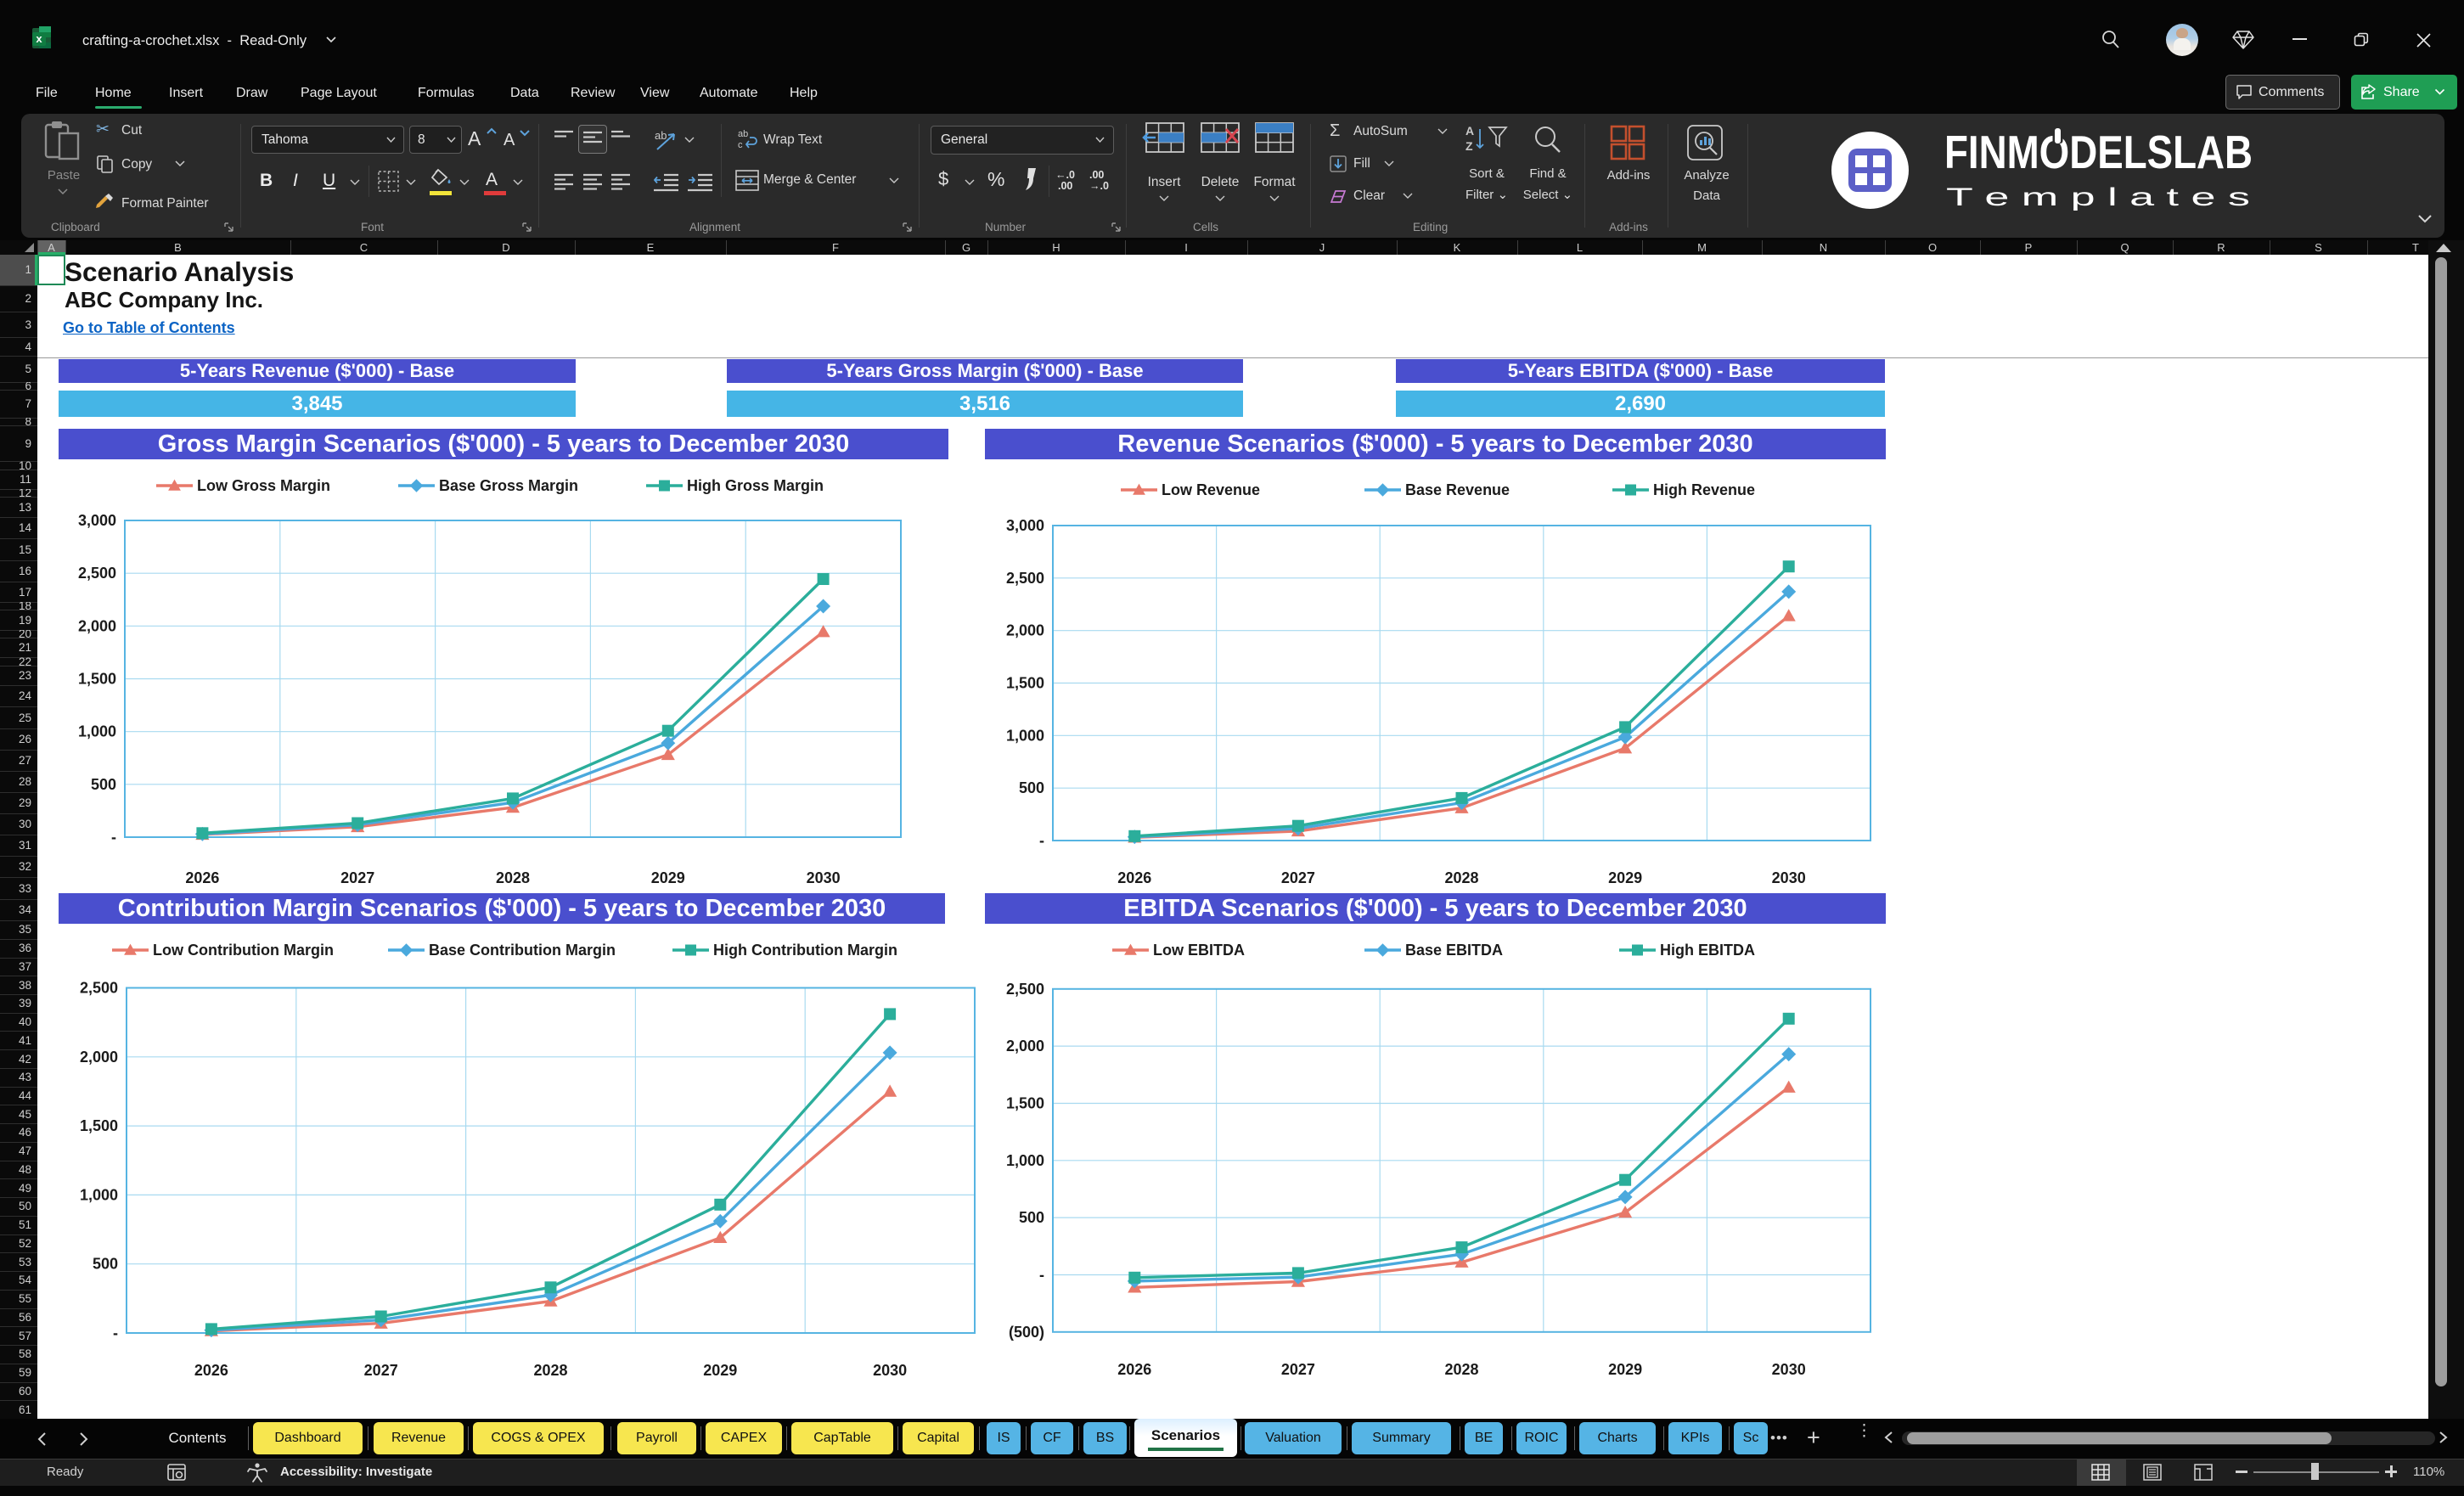  I want to click on svg-text: High Contribution Margin, so click(805, 950).